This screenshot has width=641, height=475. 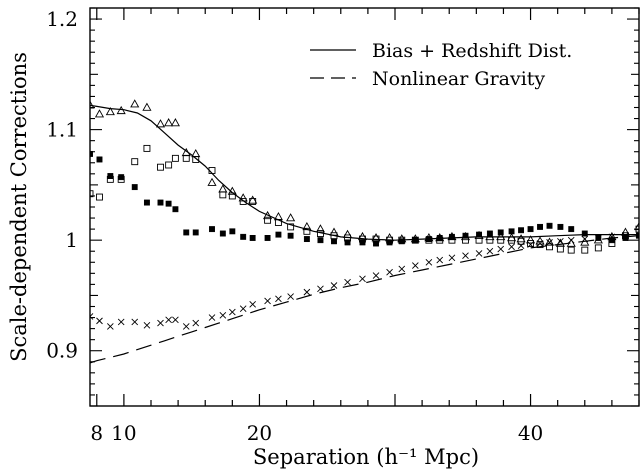 I want to click on x-tick-label: 10, so click(x=123, y=433).